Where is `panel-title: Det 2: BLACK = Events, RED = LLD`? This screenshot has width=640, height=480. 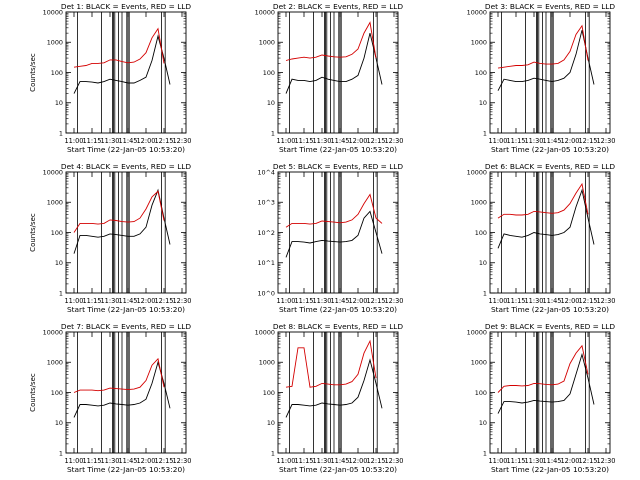 panel-title: Det 2: BLACK = Events, RED = LLD is located at coordinates (338, 6).